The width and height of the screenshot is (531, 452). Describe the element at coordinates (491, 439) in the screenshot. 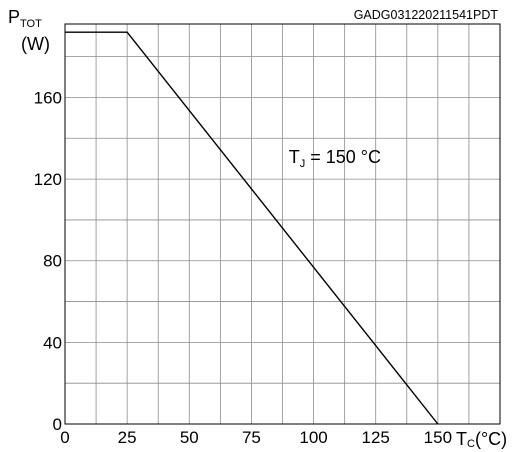

I see `x-axis-unit: (°C)` at that location.